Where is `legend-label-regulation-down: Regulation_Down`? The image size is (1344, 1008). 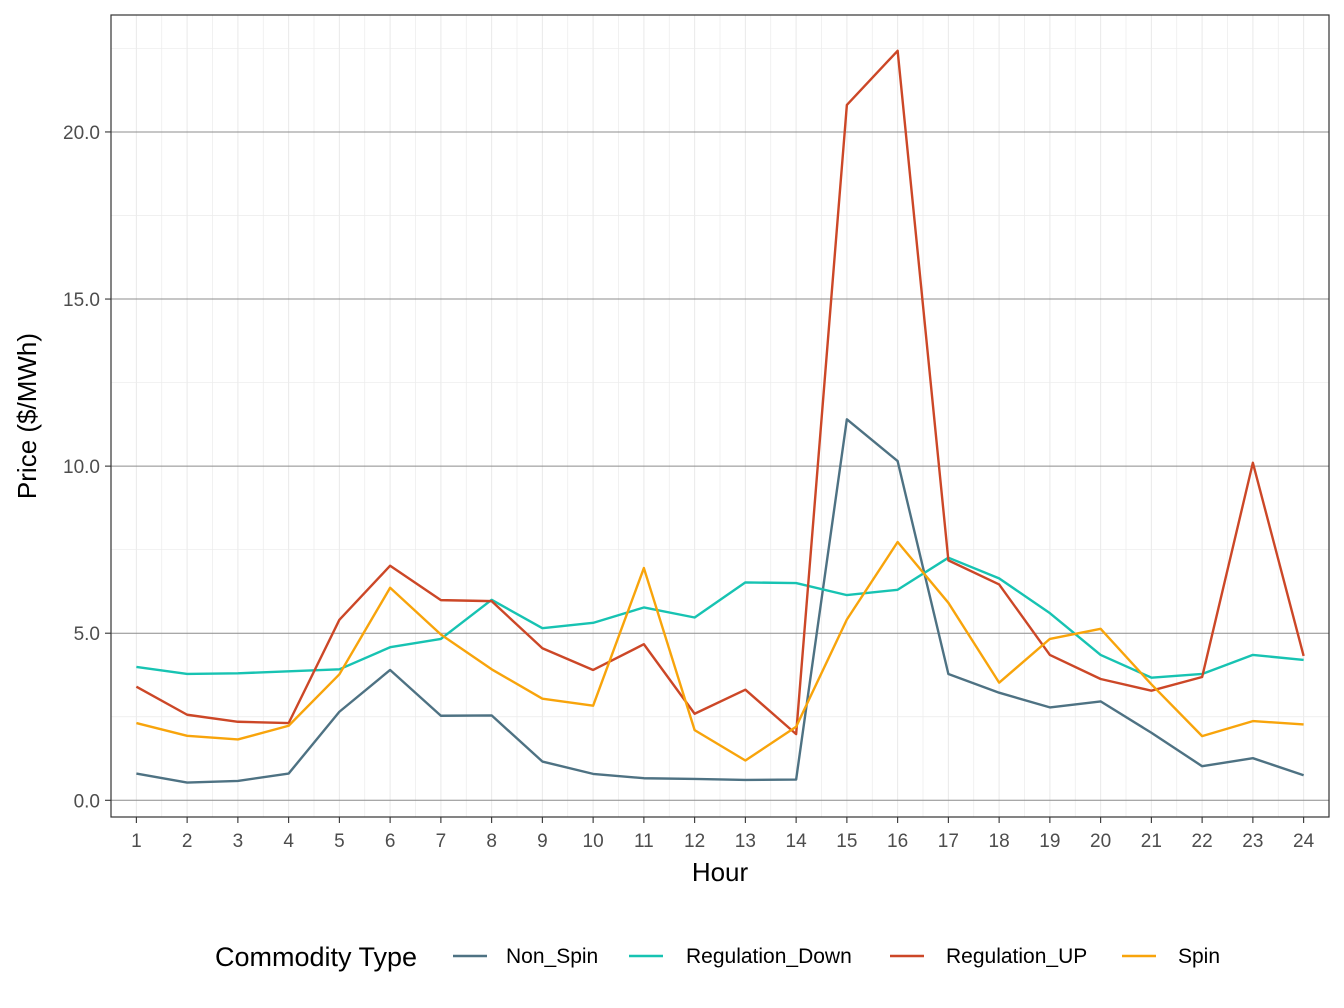
legend-label-regulation-down: Regulation_Down is located at coordinates (769, 956).